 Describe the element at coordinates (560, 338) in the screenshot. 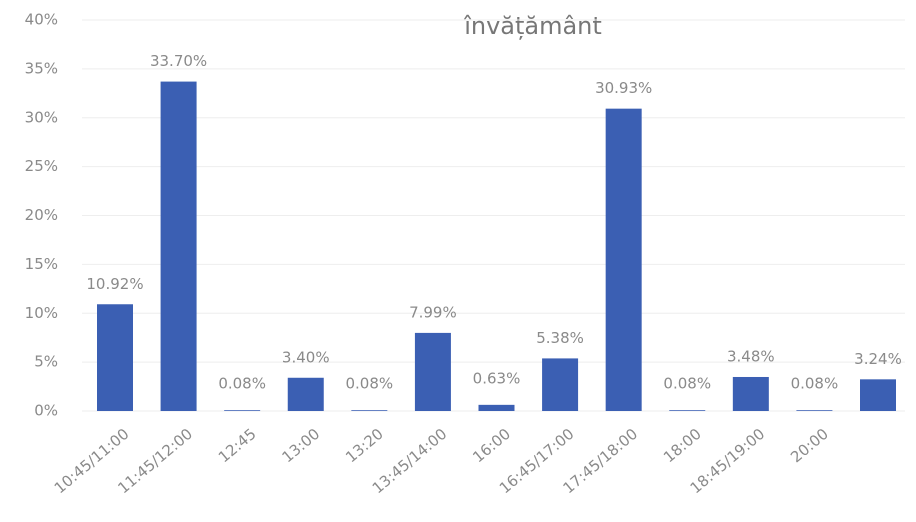

I see `data-label: 5.38%` at that location.